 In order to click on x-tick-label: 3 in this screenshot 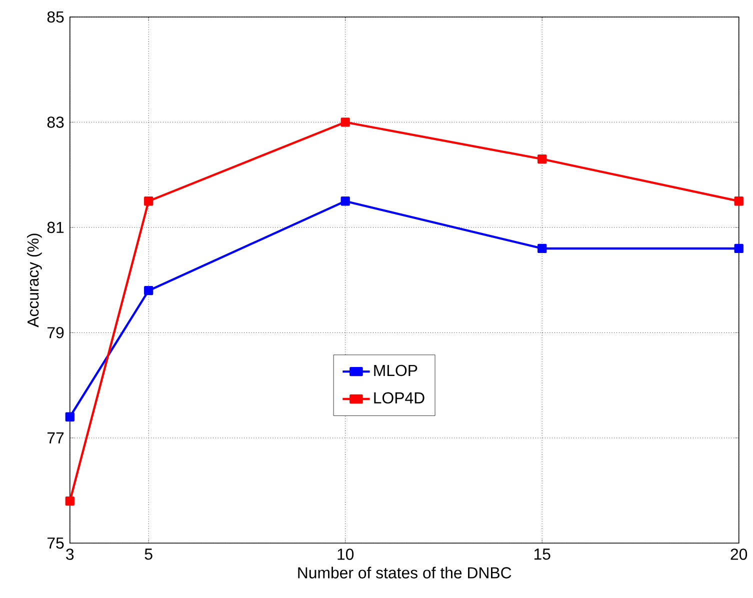, I will do `click(70, 554)`.